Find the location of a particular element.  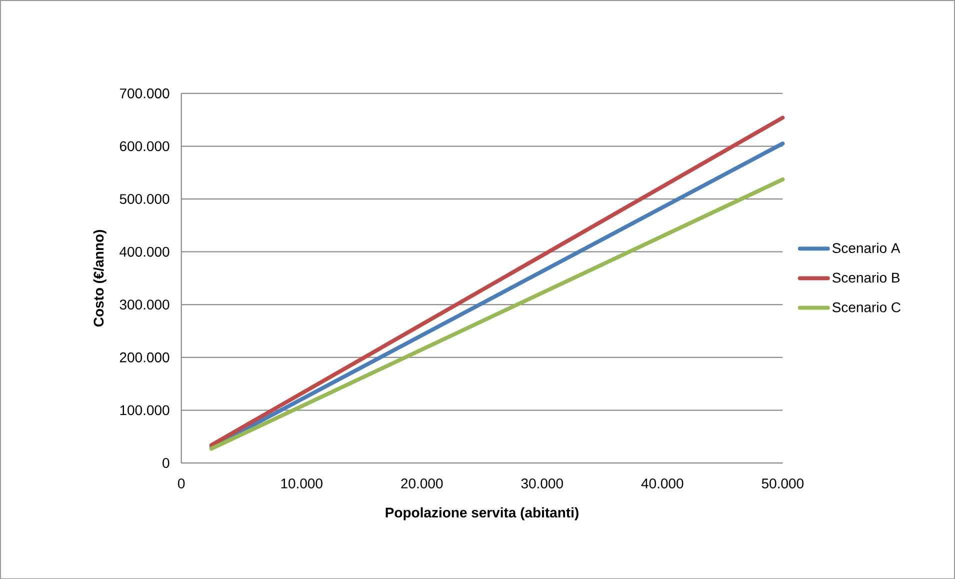

y-tick-label: 100.000 is located at coordinates (145, 410).